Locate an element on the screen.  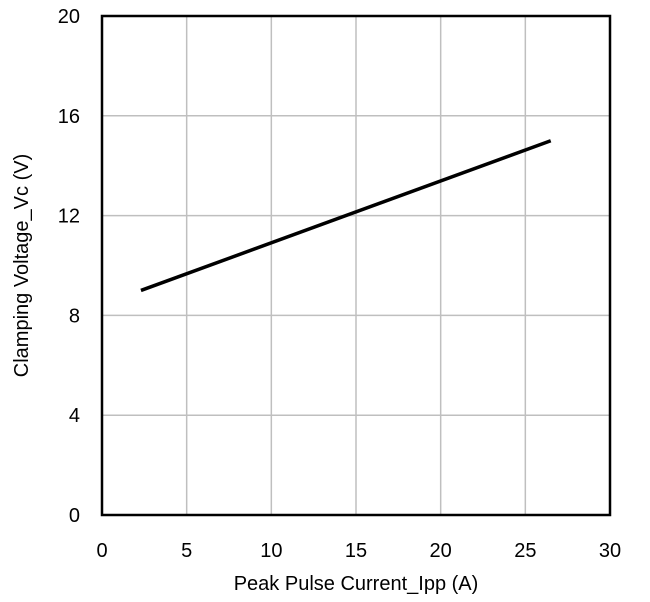
y-axis-label: Clamping Voltage_Vc (V) is located at coordinates (22, 265).